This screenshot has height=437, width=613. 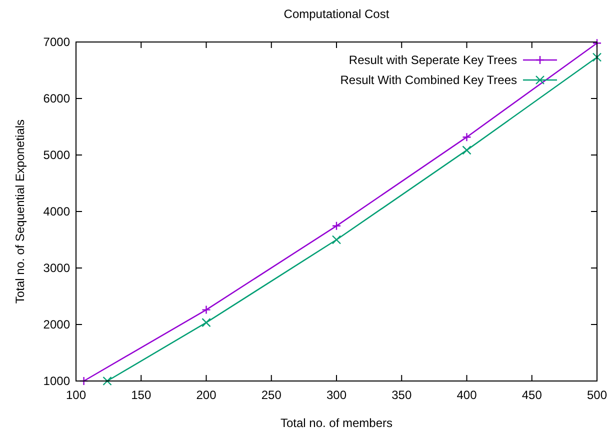 What do you see at coordinates (336, 423) in the screenshot?
I see `x-axis-title: Total no. of members` at bounding box center [336, 423].